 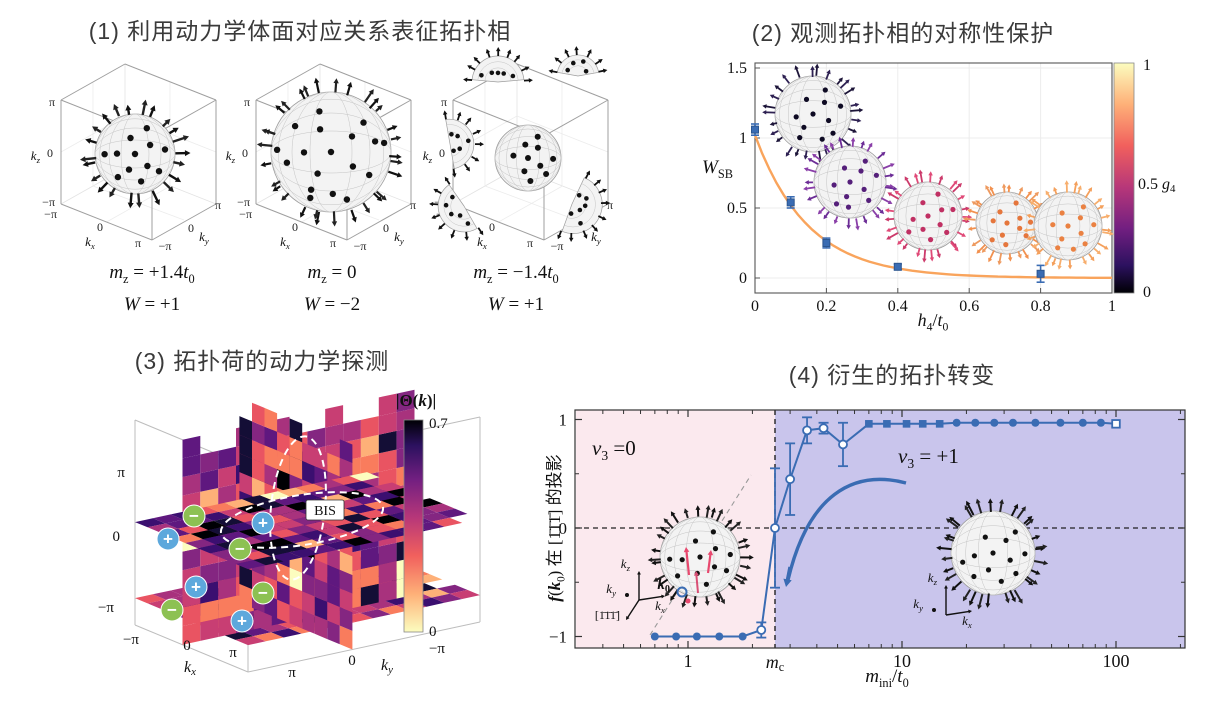 What do you see at coordinates (438, 424) in the screenshot?
I see `tick-label: 0.7` at bounding box center [438, 424].